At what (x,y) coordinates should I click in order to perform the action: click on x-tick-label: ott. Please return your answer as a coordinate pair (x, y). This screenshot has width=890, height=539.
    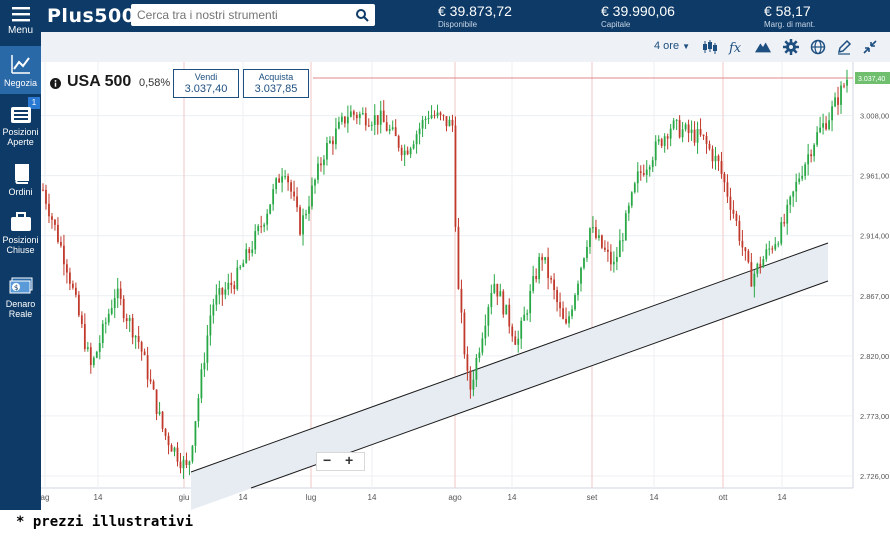
    Looking at the image, I should click on (724, 497).